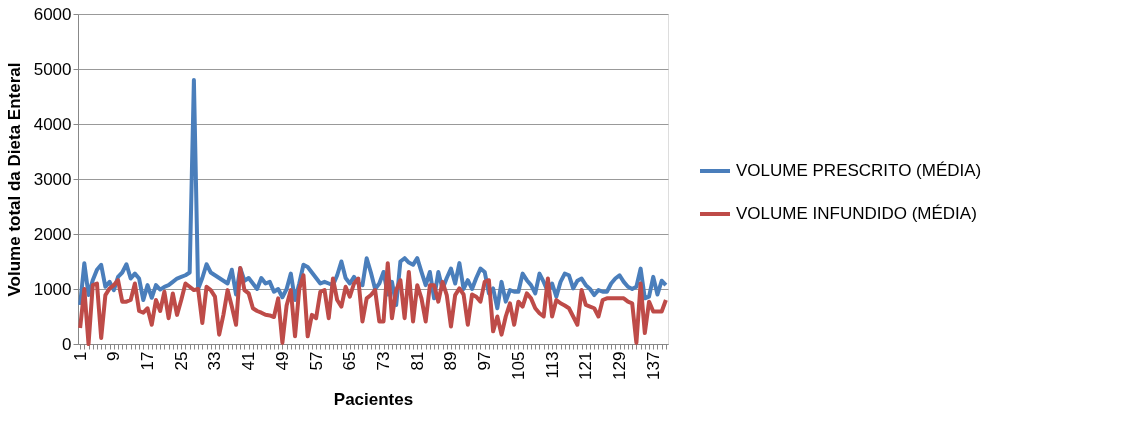 This screenshot has height=448, width=1141. I want to click on x-tick-label: 97, so click(485, 361).